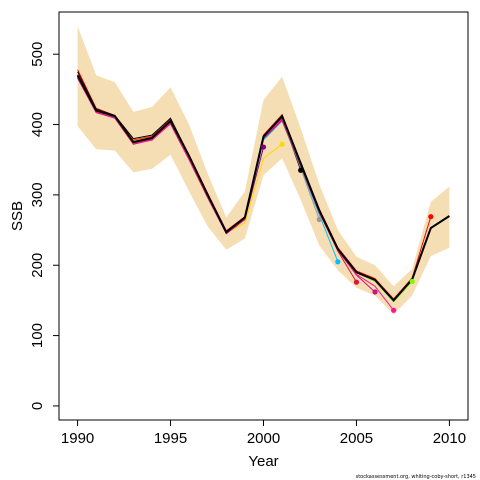 This screenshot has height=480, width=480. I want to click on x-tick-label: 2010, so click(449, 438).